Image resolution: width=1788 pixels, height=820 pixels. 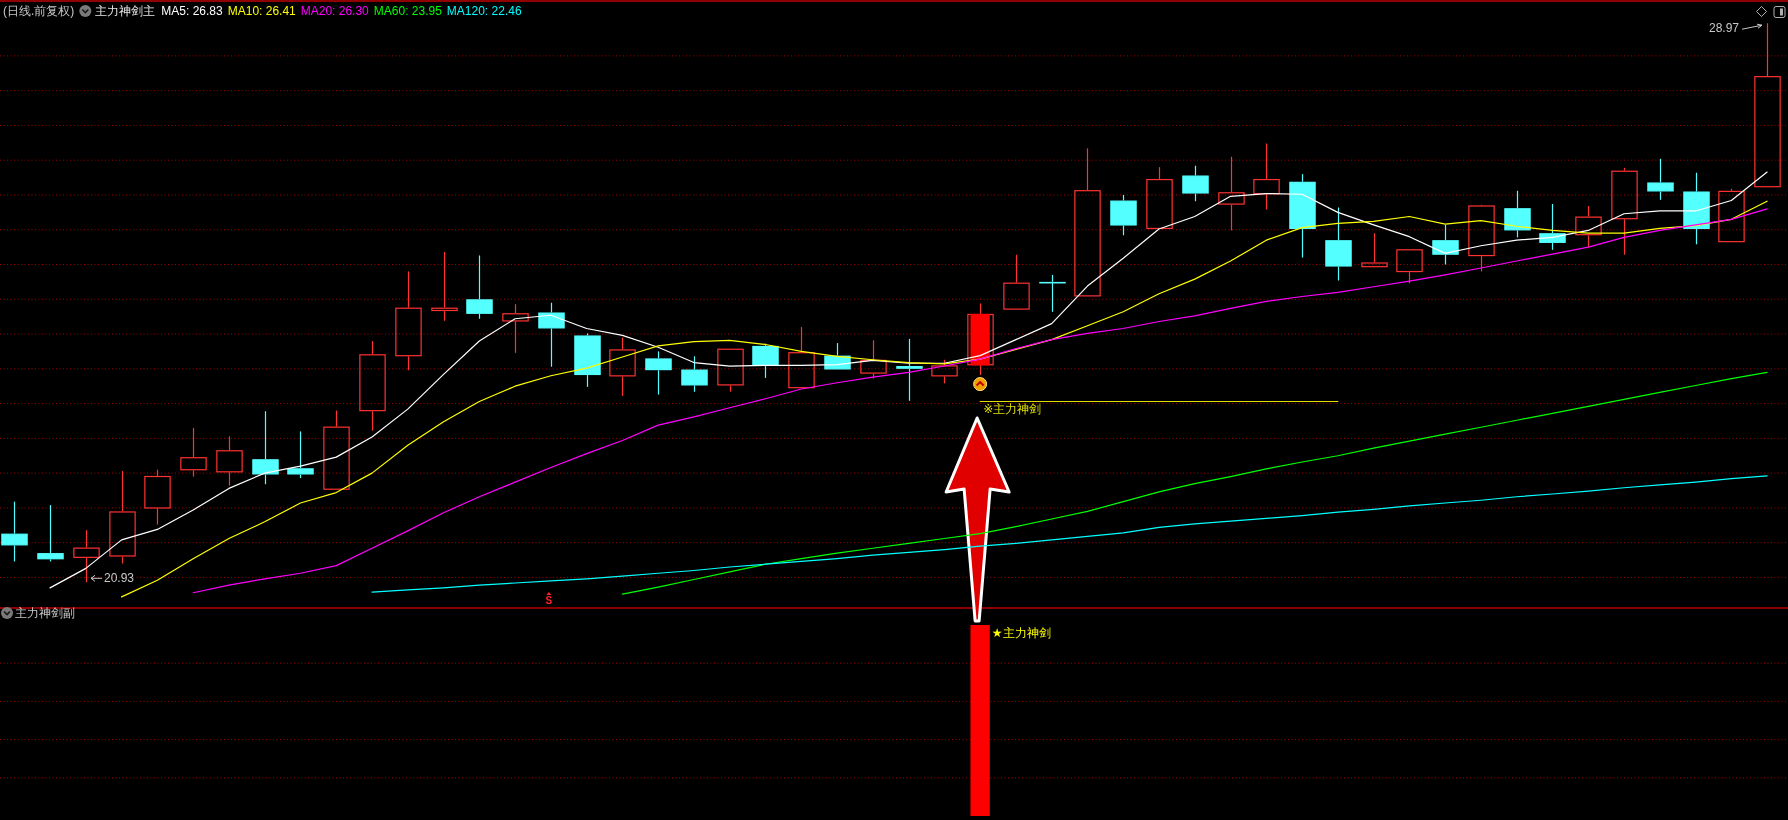 I want to click on text: MA5: 26.83, so click(x=192, y=11).